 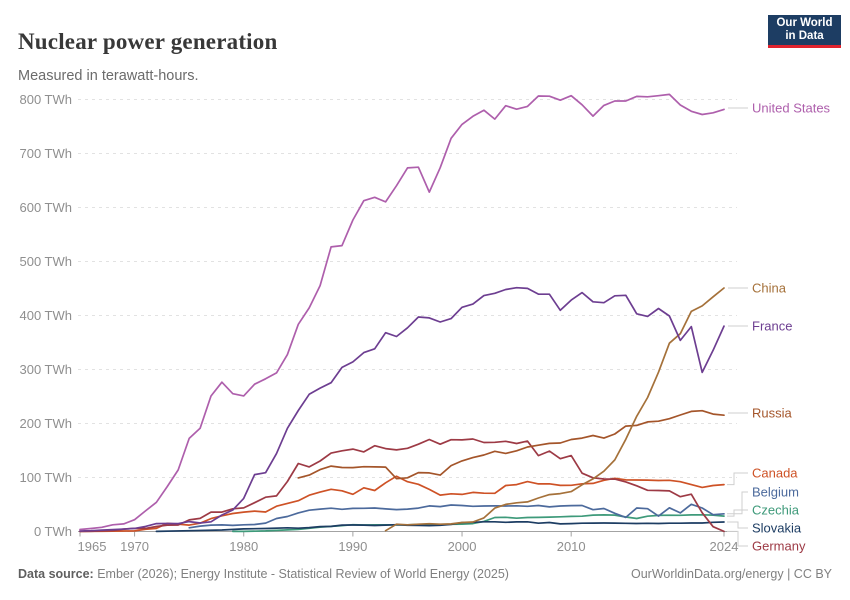 I want to click on x-tick-label-1965: 1965, so click(x=92, y=546).